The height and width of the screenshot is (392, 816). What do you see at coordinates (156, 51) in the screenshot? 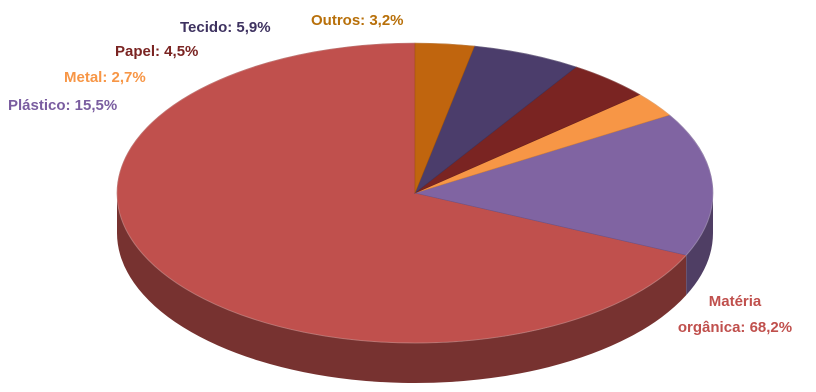
I see `pie-label-3: Papel: 4,5%` at bounding box center [156, 51].